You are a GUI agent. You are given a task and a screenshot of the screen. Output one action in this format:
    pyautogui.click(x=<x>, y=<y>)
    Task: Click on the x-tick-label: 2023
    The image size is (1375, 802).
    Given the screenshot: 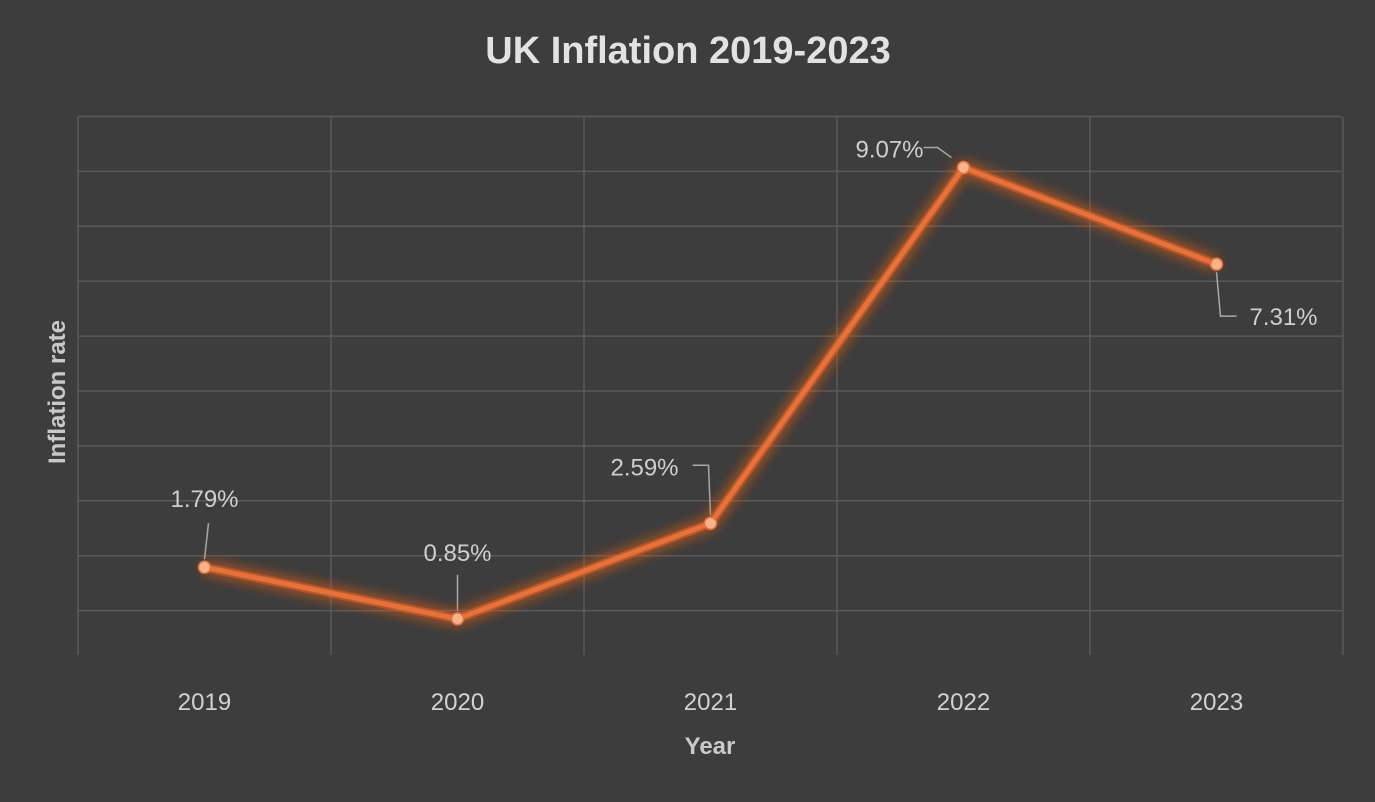 What is the action you would take?
    pyautogui.click(x=1216, y=702)
    